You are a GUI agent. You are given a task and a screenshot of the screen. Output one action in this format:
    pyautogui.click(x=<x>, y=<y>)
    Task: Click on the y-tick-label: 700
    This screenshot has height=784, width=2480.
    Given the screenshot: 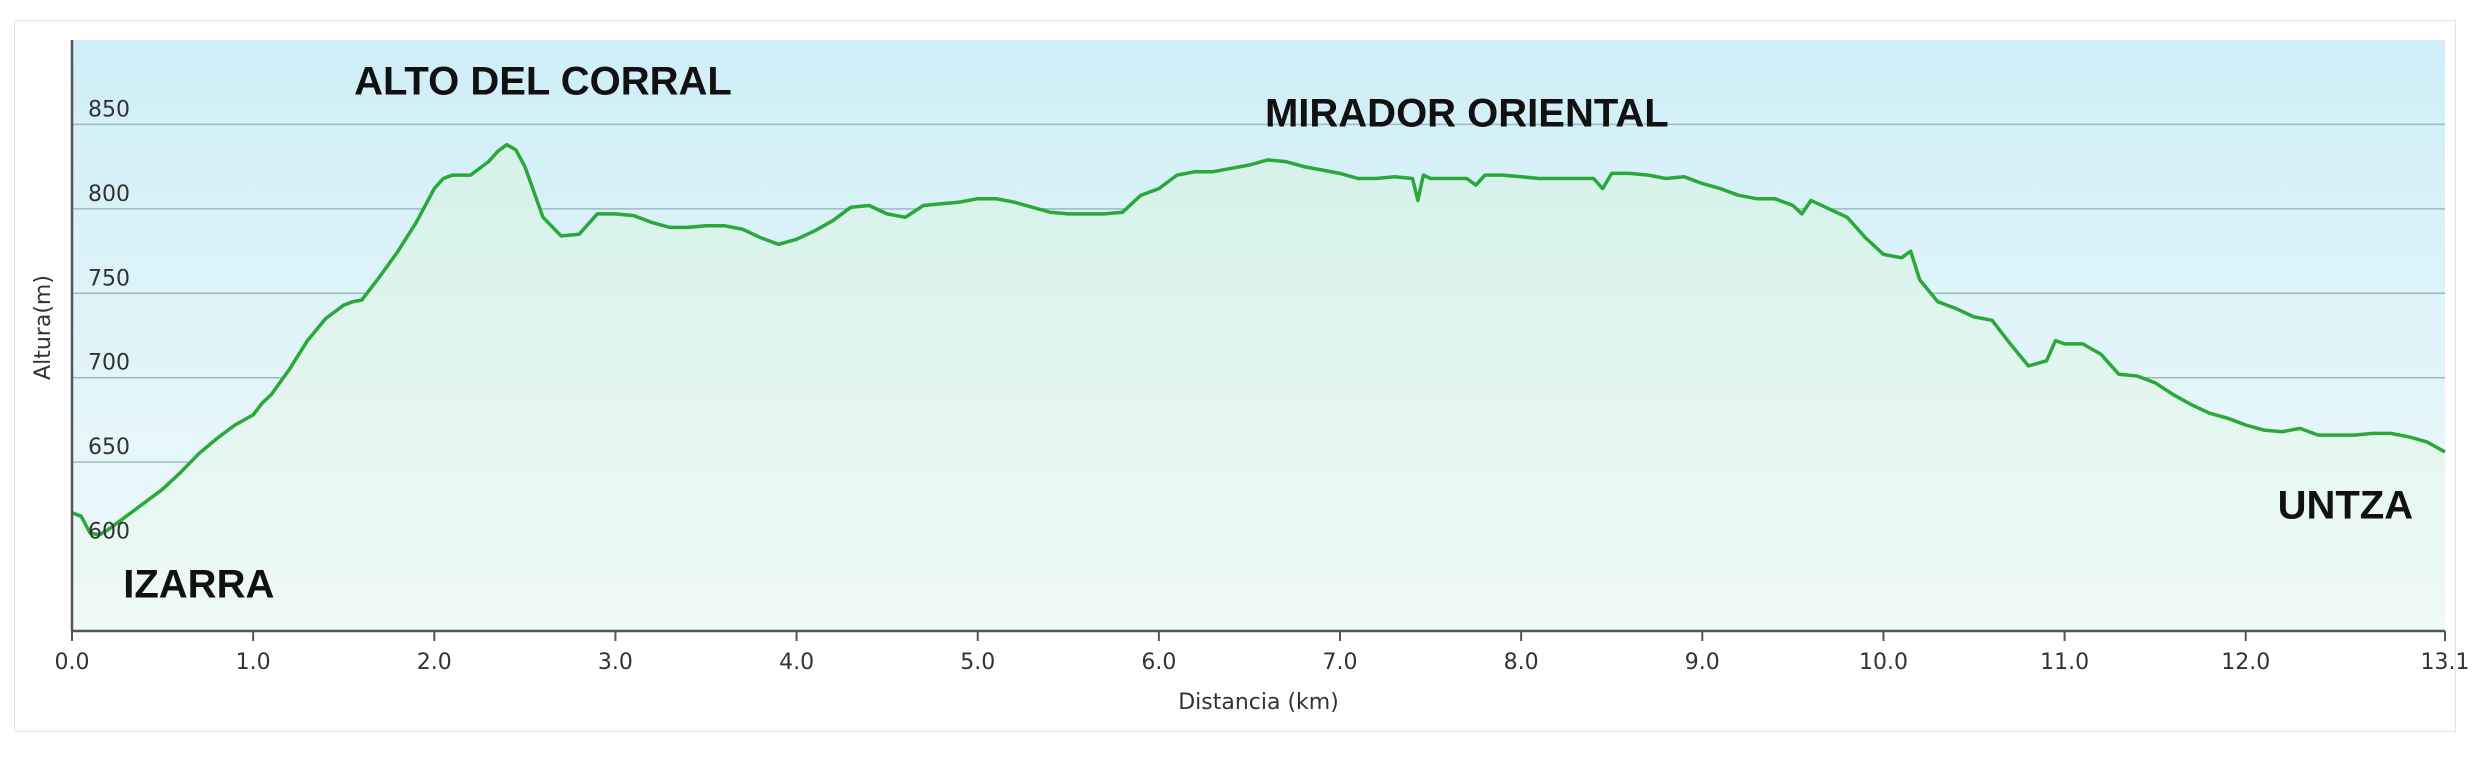 What is the action you would take?
    pyautogui.click(x=109, y=363)
    